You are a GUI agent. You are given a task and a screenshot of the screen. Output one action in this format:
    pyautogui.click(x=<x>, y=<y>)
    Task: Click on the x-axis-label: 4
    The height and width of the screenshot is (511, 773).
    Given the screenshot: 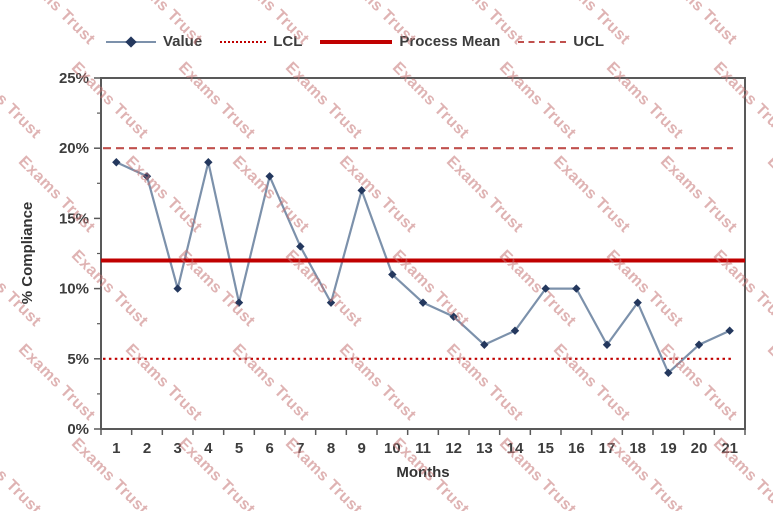 What is the action you would take?
    pyautogui.click(x=208, y=448)
    